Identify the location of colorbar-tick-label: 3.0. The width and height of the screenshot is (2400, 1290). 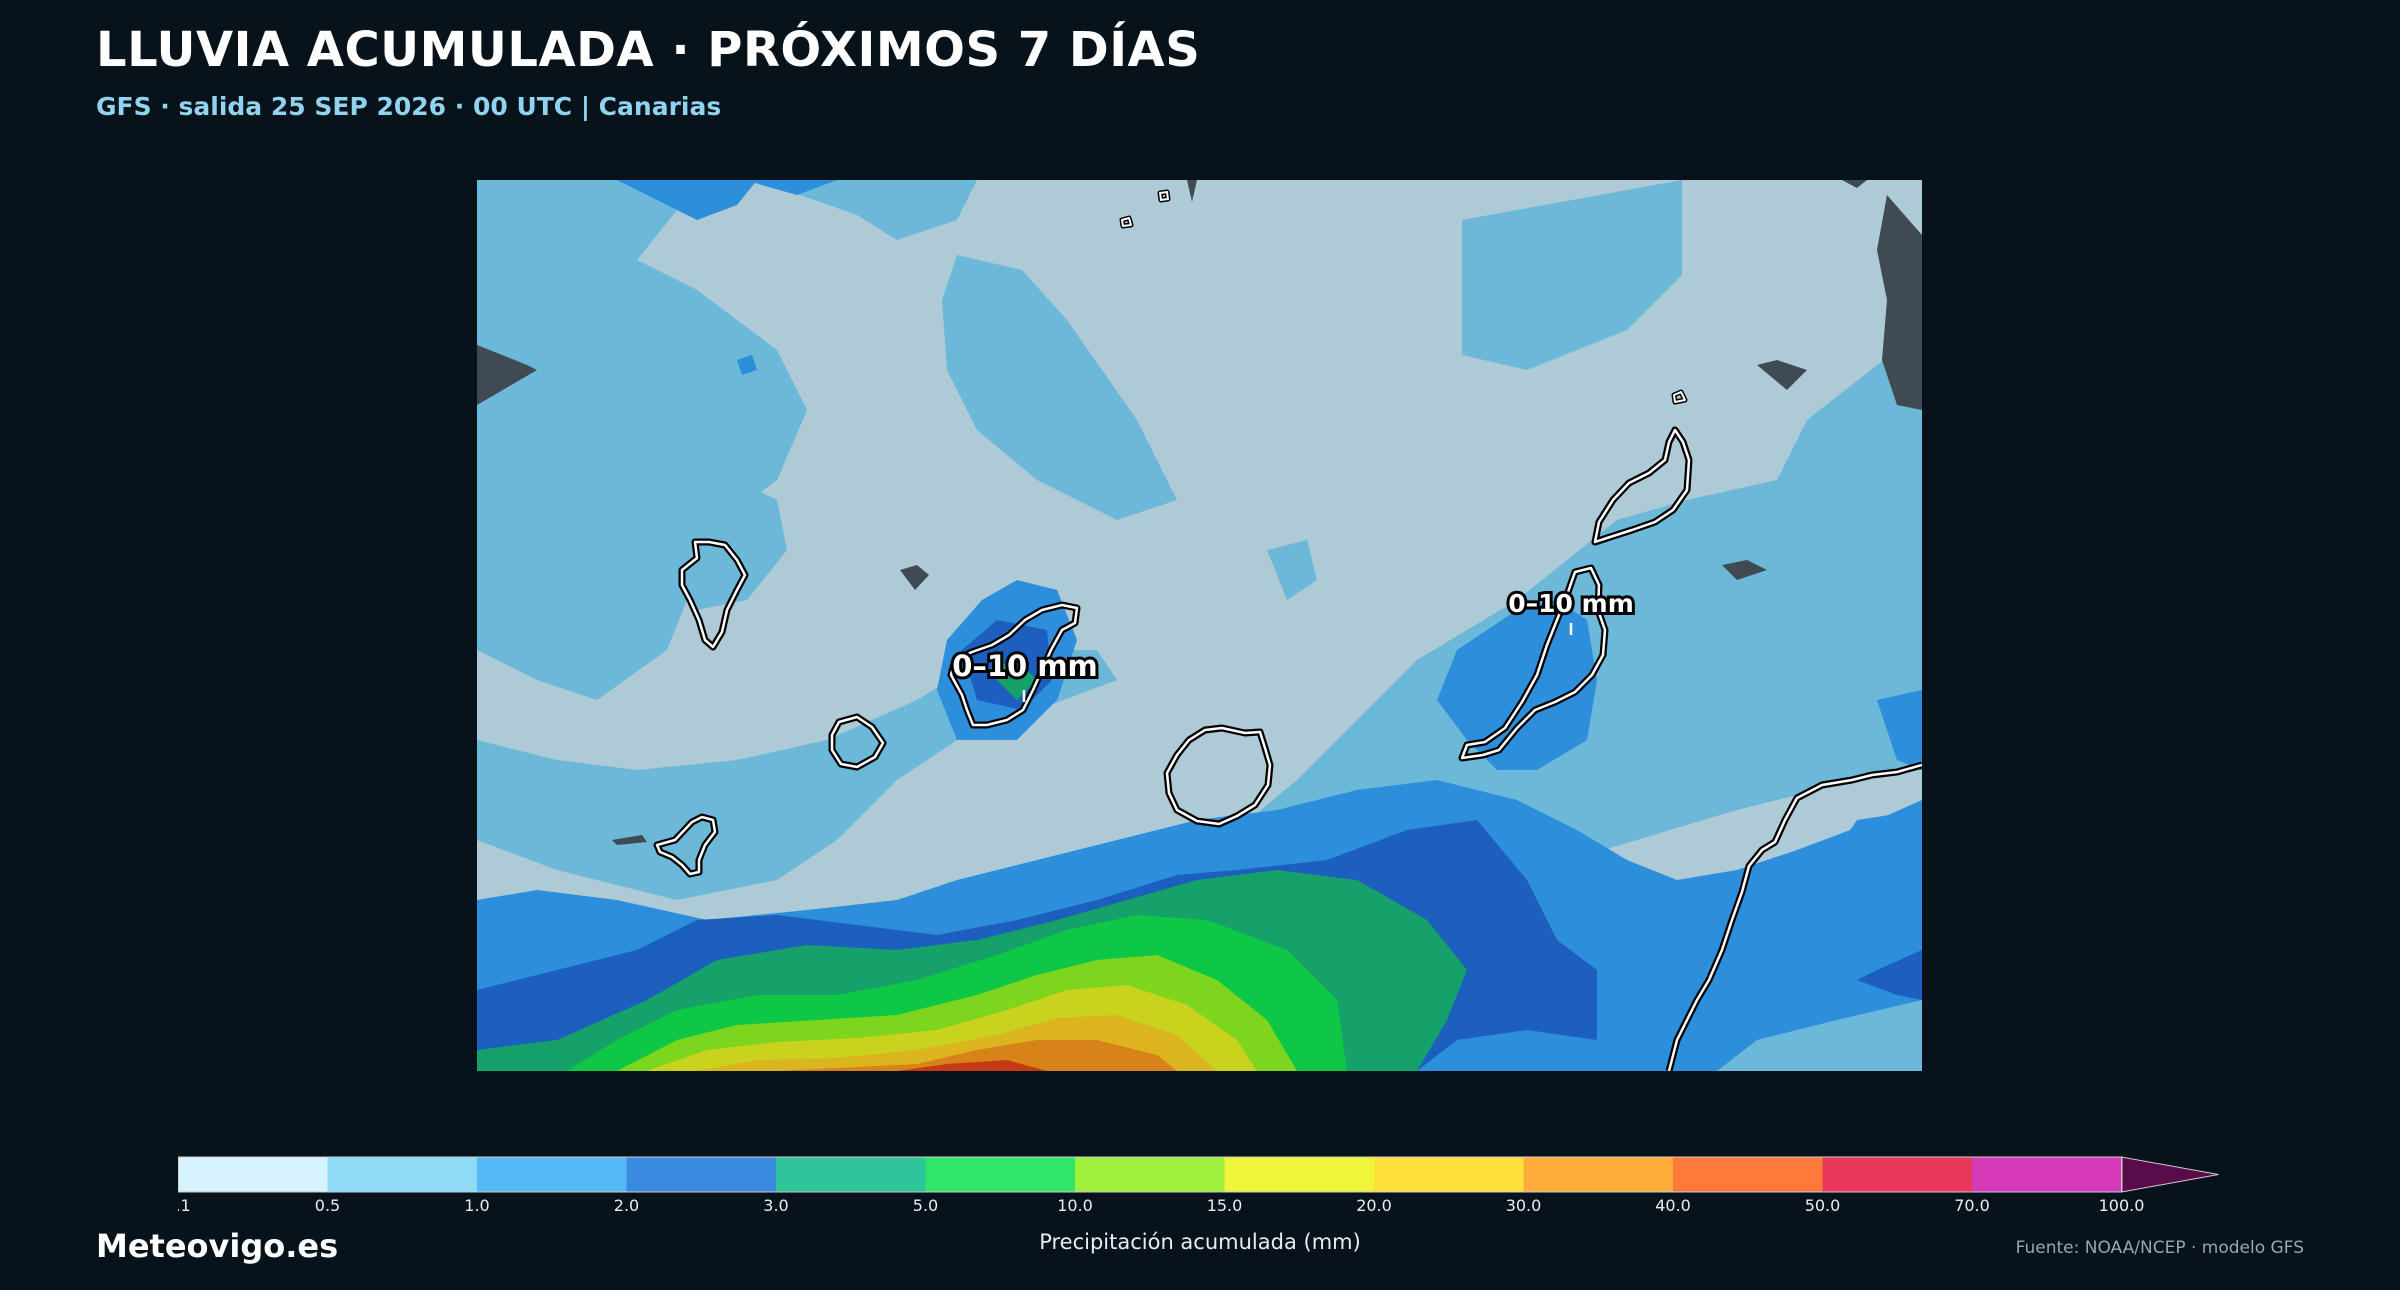
(775, 1205).